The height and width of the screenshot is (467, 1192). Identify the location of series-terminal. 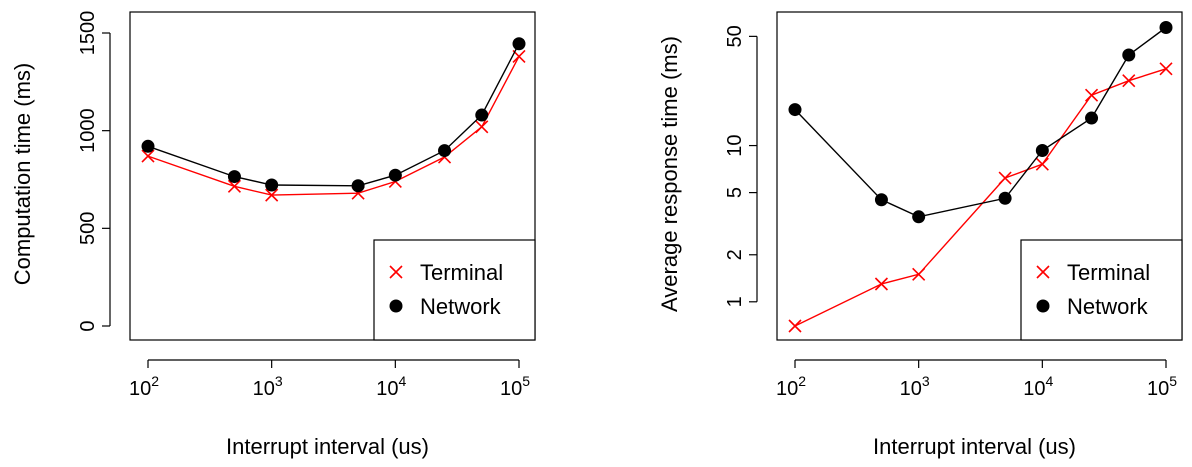
(333, 125).